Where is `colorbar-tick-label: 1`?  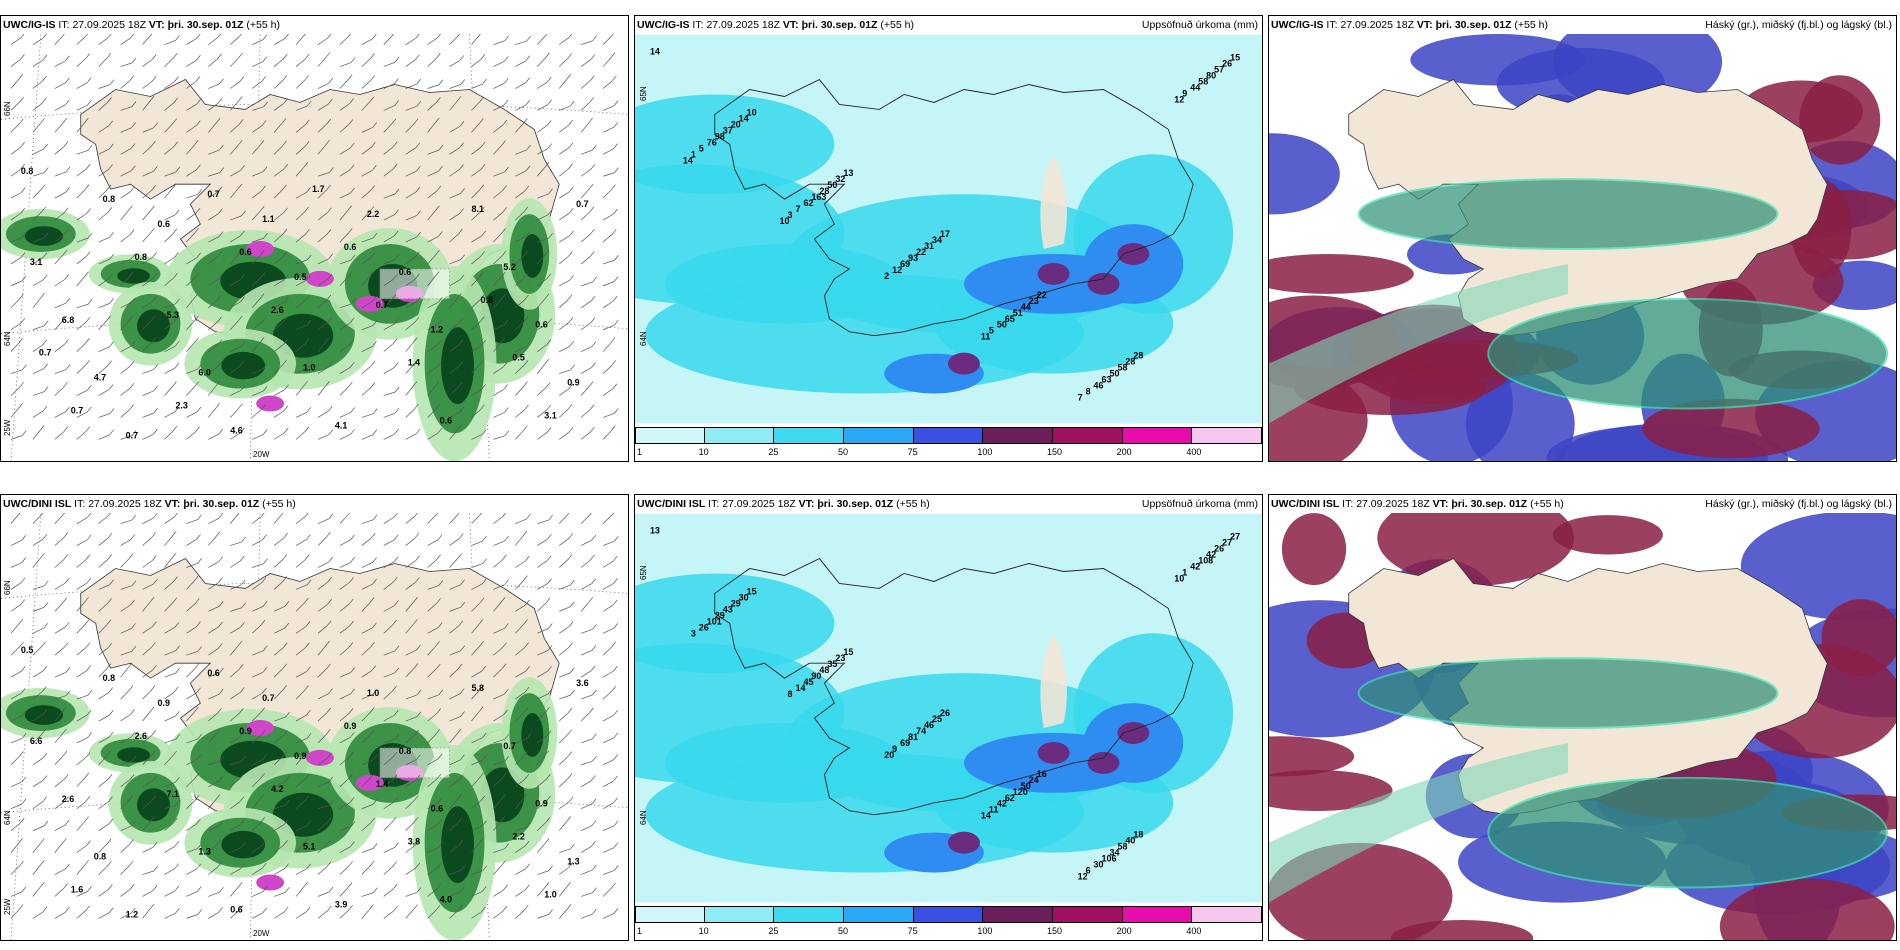
colorbar-tick-label: 1 is located at coordinates (640, 931).